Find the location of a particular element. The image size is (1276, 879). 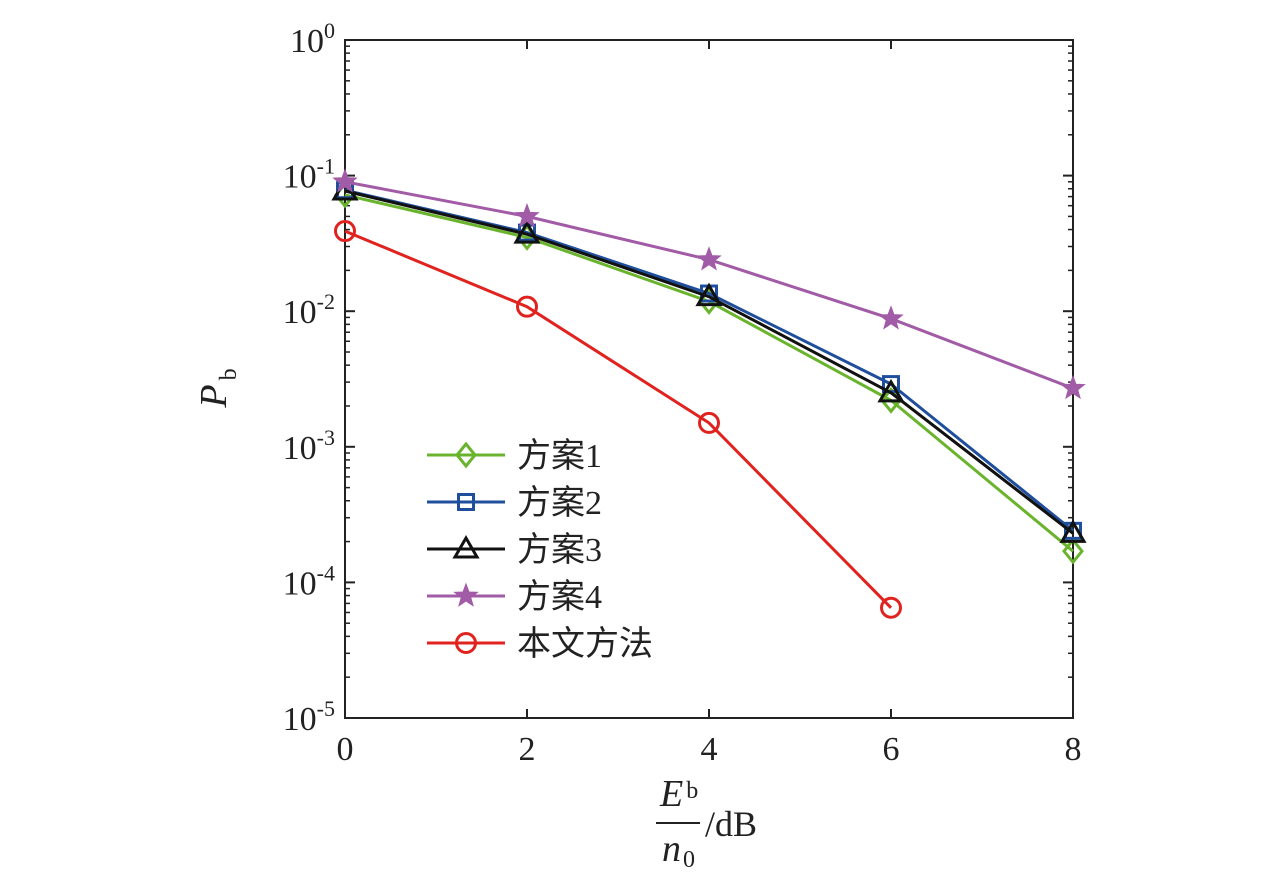

legend-label: 方案2 is located at coordinates (559, 503).